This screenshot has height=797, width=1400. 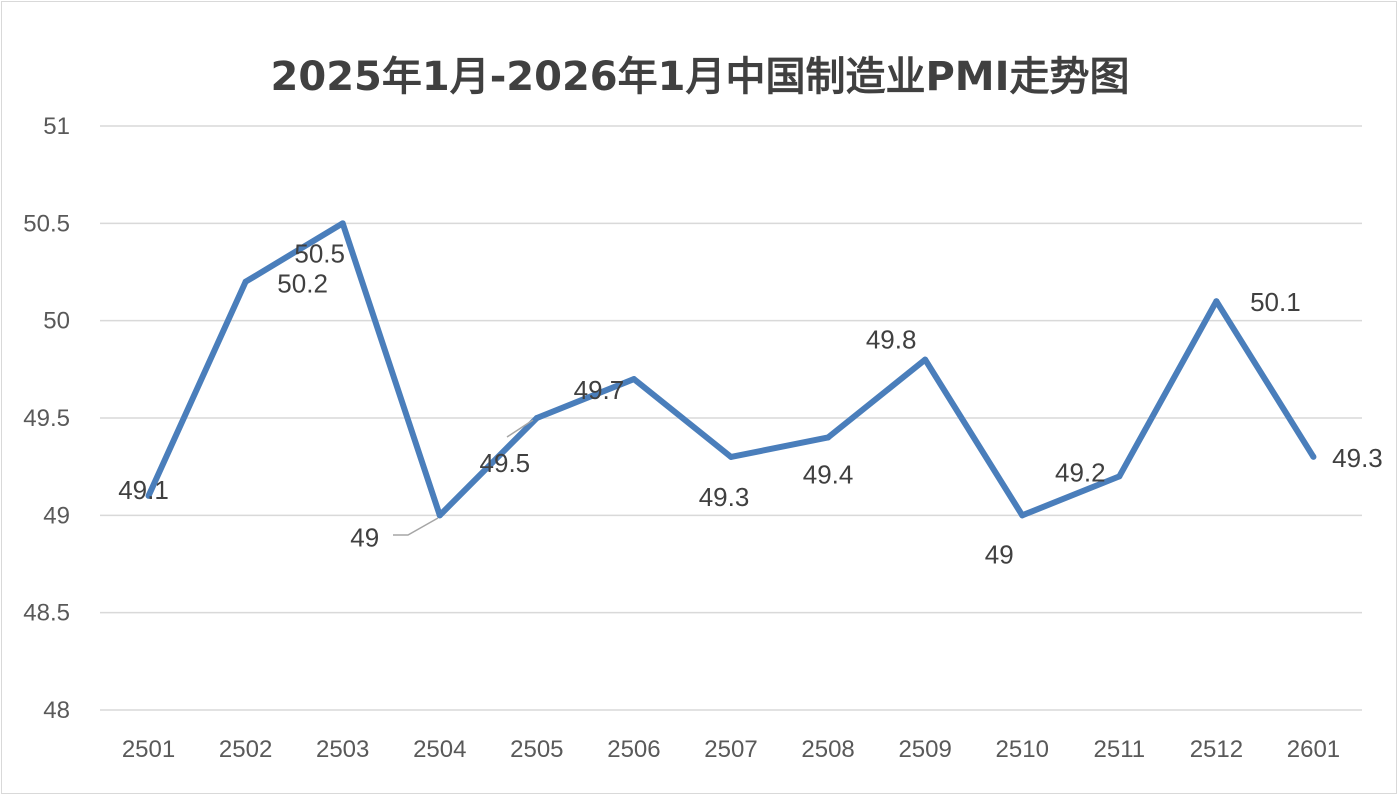 I want to click on y-tick-label: 50.5, so click(x=46, y=223).